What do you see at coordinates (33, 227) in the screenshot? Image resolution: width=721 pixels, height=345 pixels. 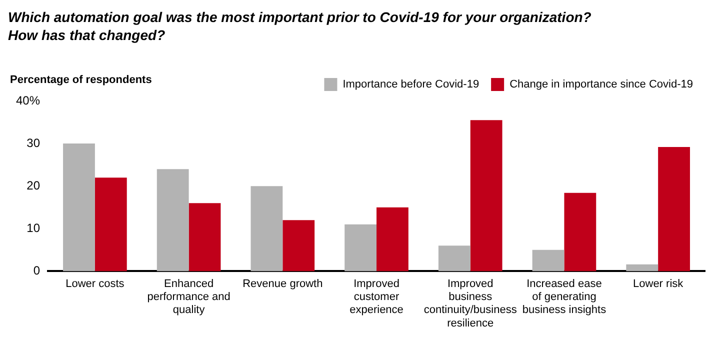 I see `y-tick-label: 10` at bounding box center [33, 227].